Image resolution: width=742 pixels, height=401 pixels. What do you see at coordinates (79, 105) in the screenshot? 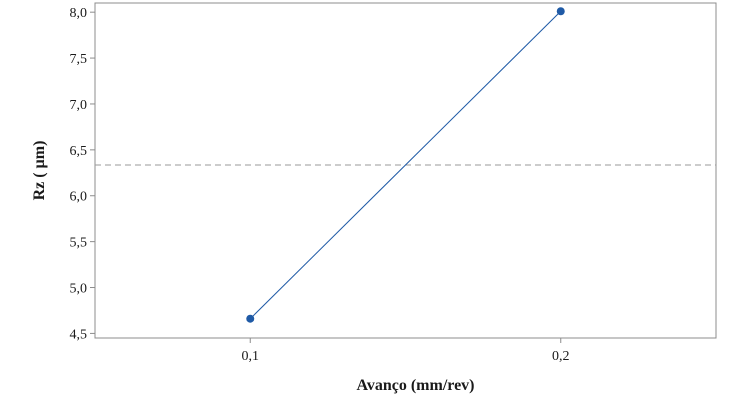
I see `y-tick-label: 7,0` at bounding box center [79, 105].